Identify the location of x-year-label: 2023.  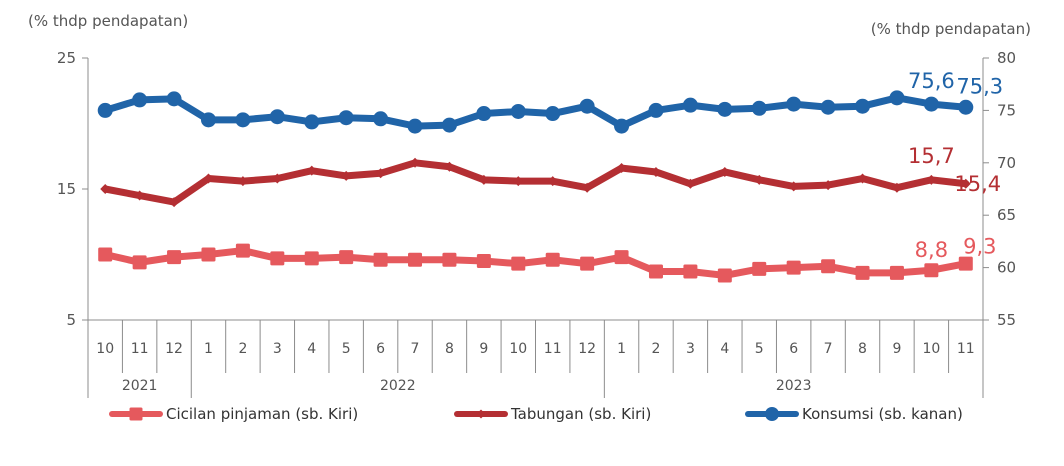
(794, 386).